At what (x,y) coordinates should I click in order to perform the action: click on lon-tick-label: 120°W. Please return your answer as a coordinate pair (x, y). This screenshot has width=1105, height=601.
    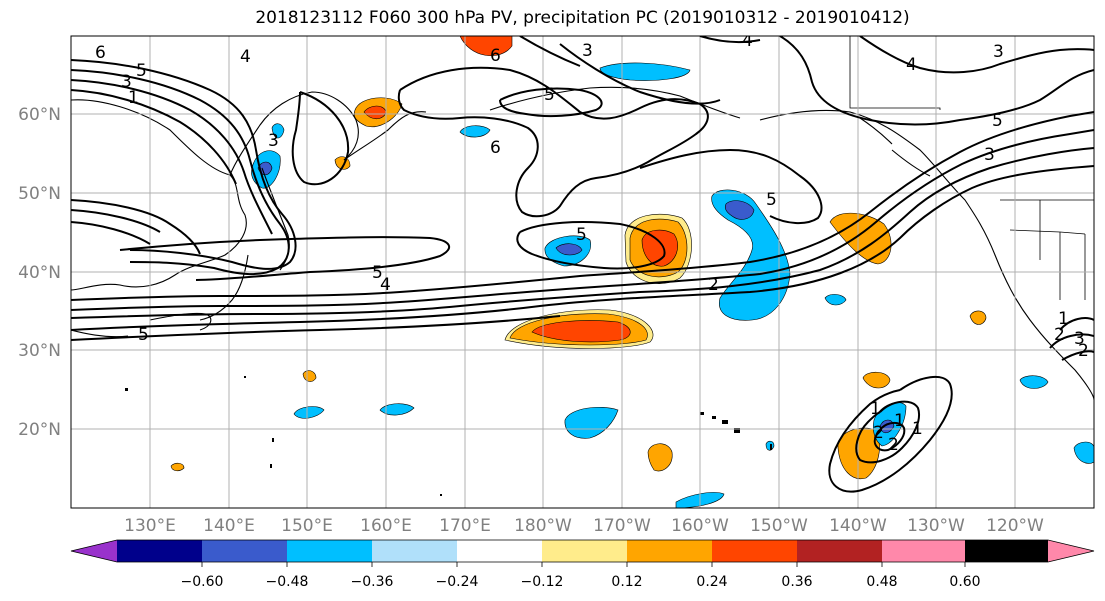
    Looking at the image, I should click on (1015, 526).